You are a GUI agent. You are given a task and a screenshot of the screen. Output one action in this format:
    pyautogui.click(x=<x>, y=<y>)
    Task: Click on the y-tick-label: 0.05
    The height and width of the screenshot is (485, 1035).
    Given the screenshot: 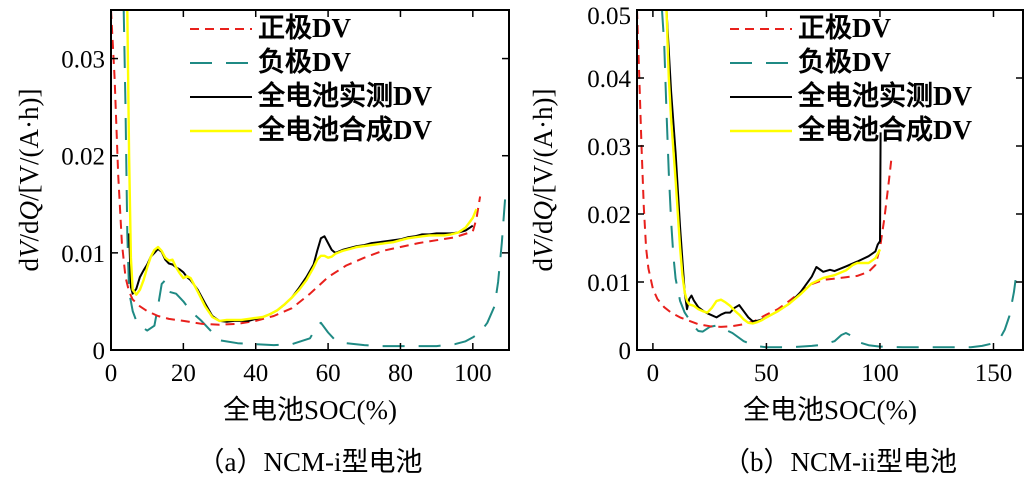 What is the action you would take?
    pyautogui.click(x=609, y=16)
    